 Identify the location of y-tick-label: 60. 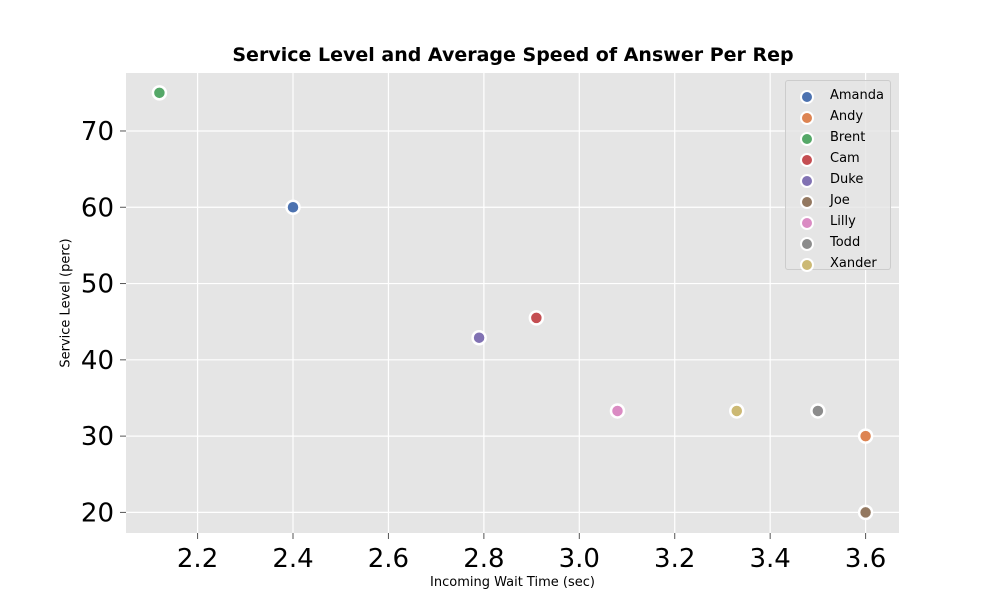
(97, 208).